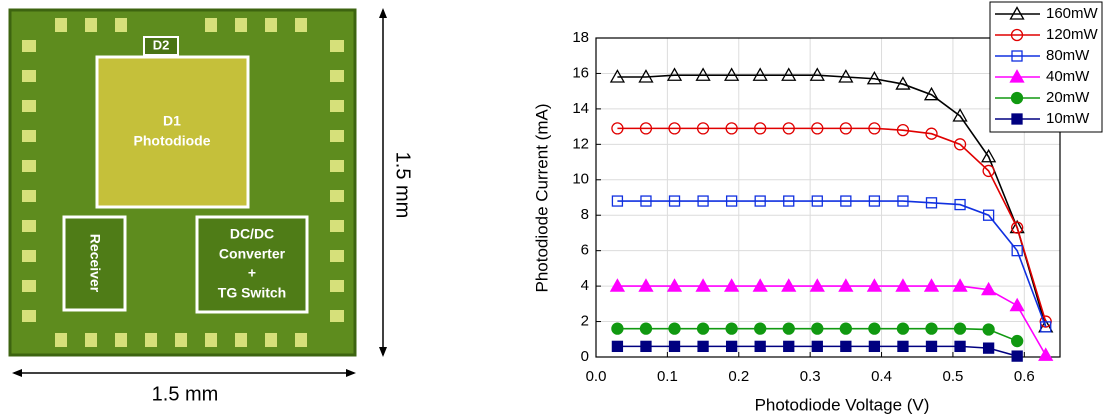 The width and height of the screenshot is (1108, 418). I want to click on y-axis-title: Photodiode Current (mA), so click(541, 198).